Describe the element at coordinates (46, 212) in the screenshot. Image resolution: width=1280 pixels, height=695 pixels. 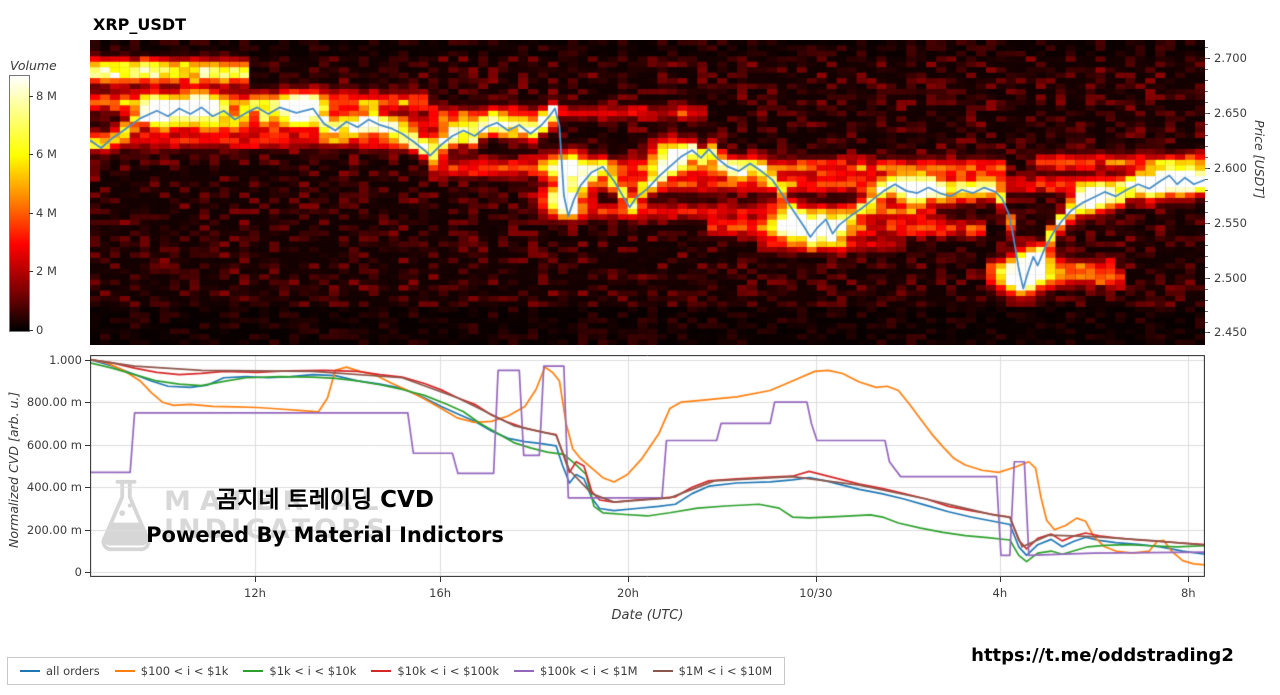
I see `colorbar-tick-label: 4 M` at that location.